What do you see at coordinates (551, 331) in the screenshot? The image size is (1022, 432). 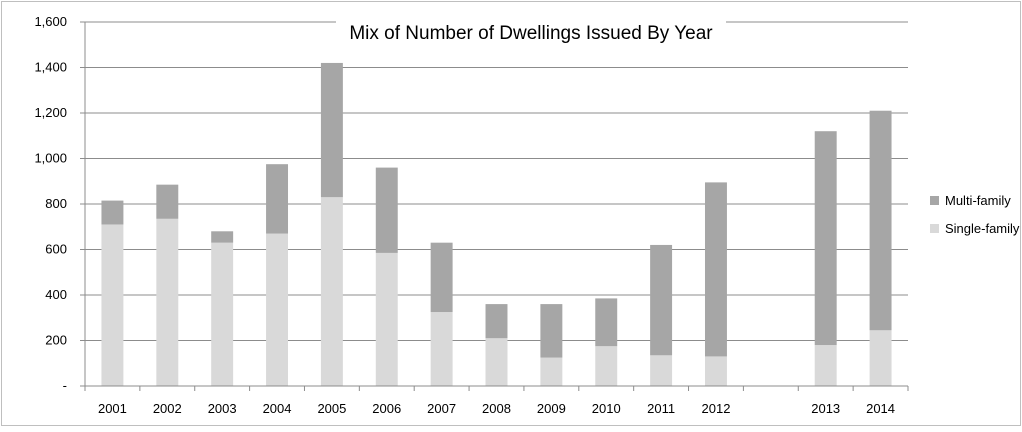 I see `bar-2009-multi-family` at bounding box center [551, 331].